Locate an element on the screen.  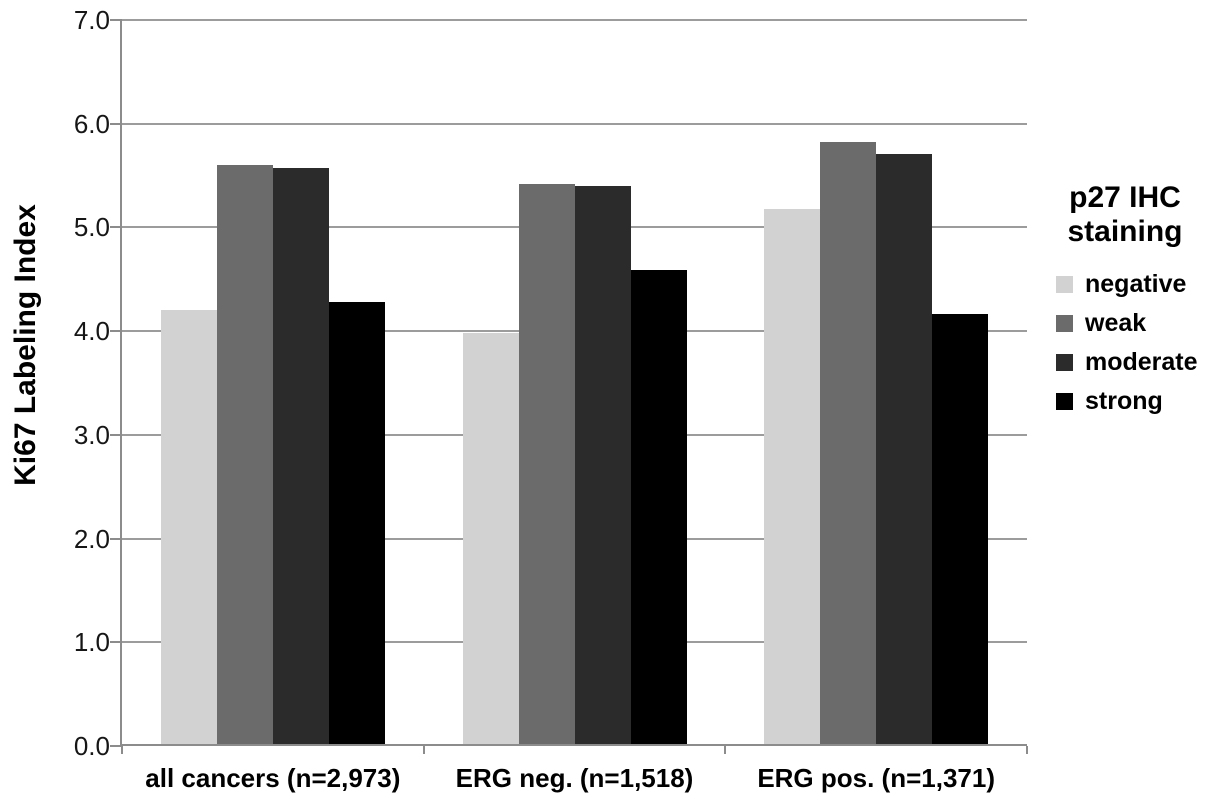
legend-item-label: strong is located at coordinates (1124, 401).